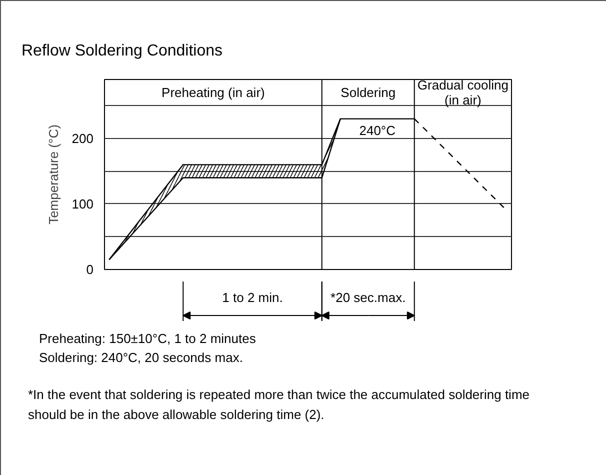 Image resolution: width=606 pixels, height=475 pixels. I want to click on annotation: Preheating (in air), so click(213, 92).